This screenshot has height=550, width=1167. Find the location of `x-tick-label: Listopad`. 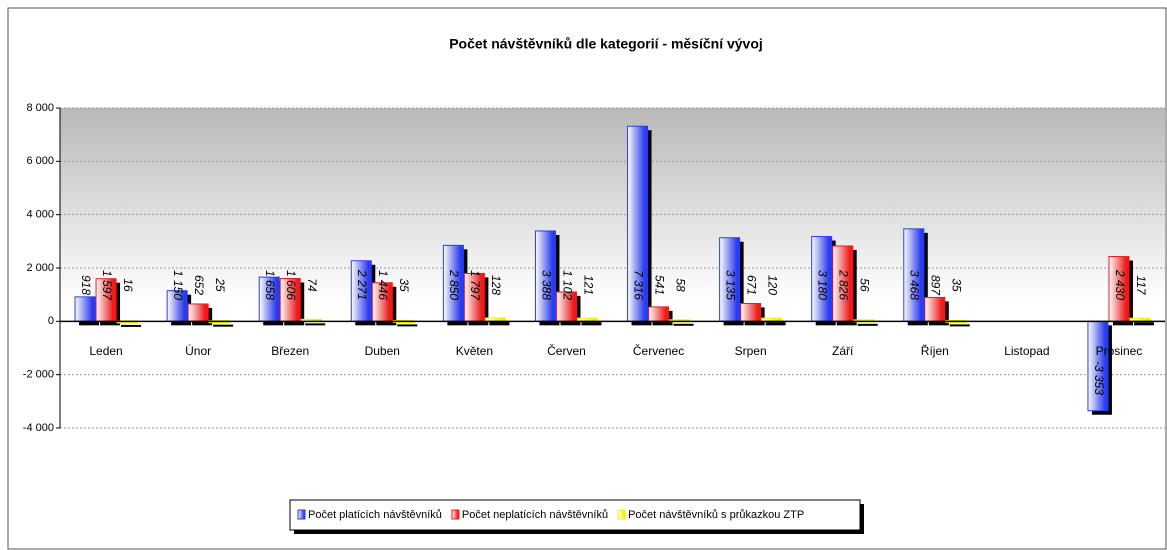

x-tick-label: Listopad is located at coordinates (1026, 351).